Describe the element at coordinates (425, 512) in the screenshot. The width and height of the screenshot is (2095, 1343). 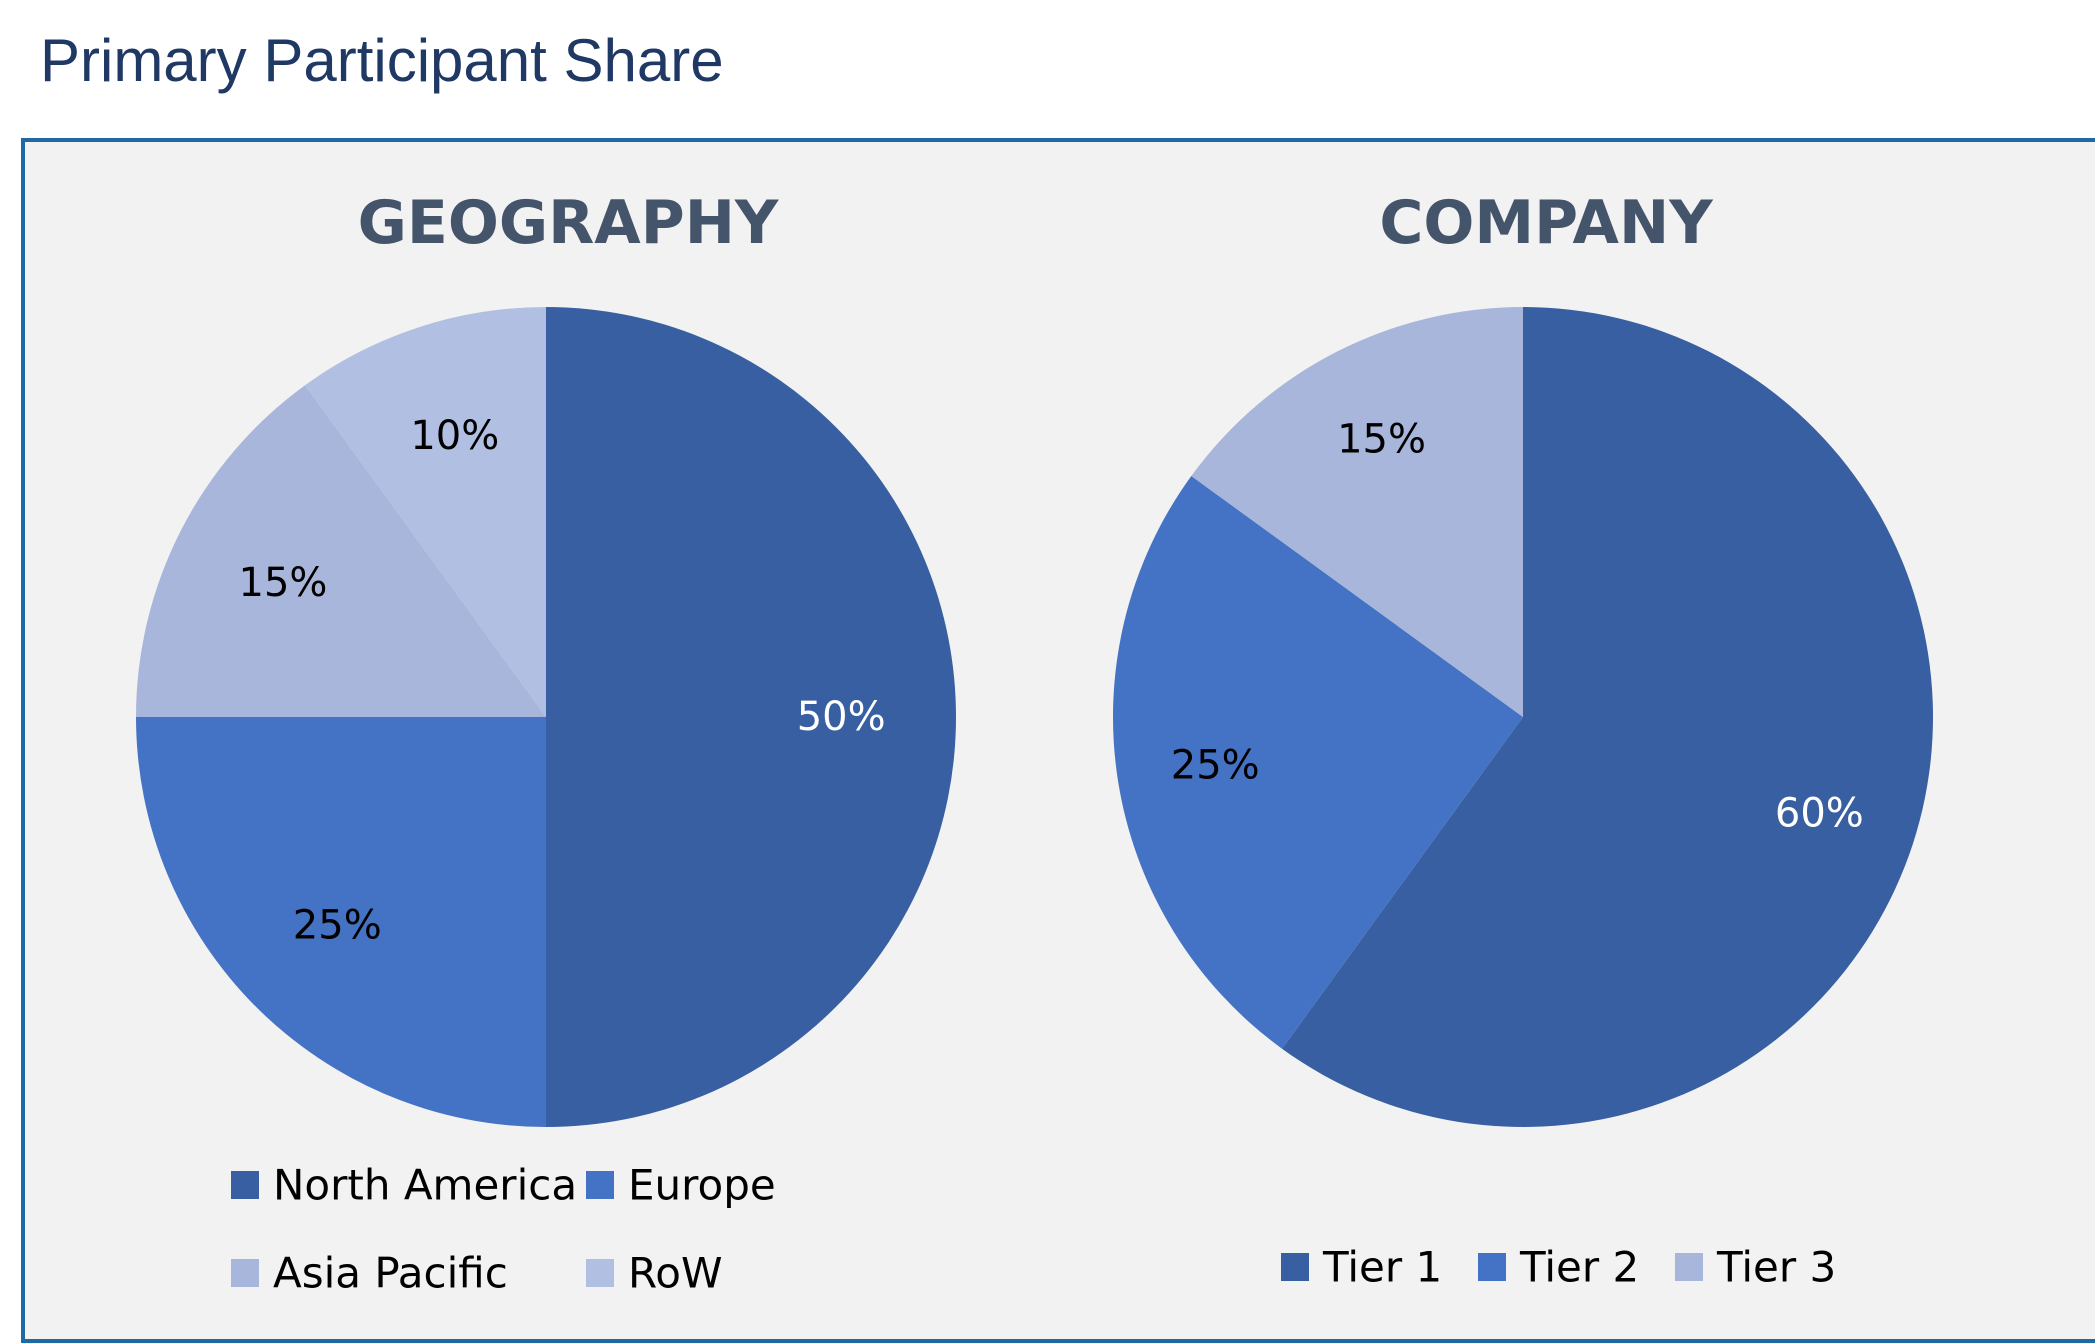
I see `geography-slice-row` at that location.